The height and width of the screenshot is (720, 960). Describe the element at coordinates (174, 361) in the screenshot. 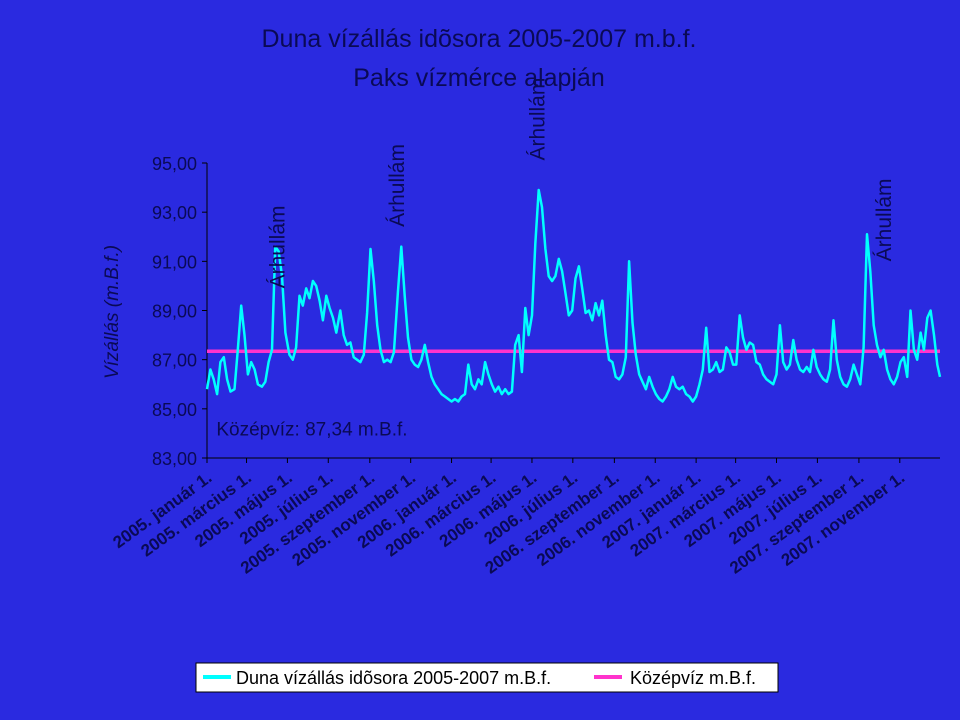

I see `y-tick-label: 87,00` at that location.